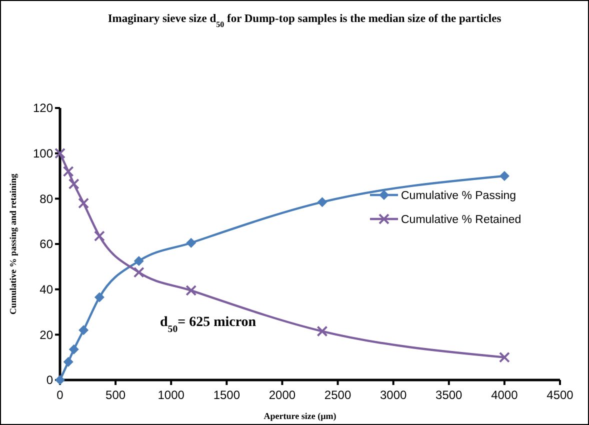 Image resolution: width=589 pixels, height=425 pixels. What do you see at coordinates (50, 380) in the screenshot?
I see `y-tick-label: 0` at bounding box center [50, 380].